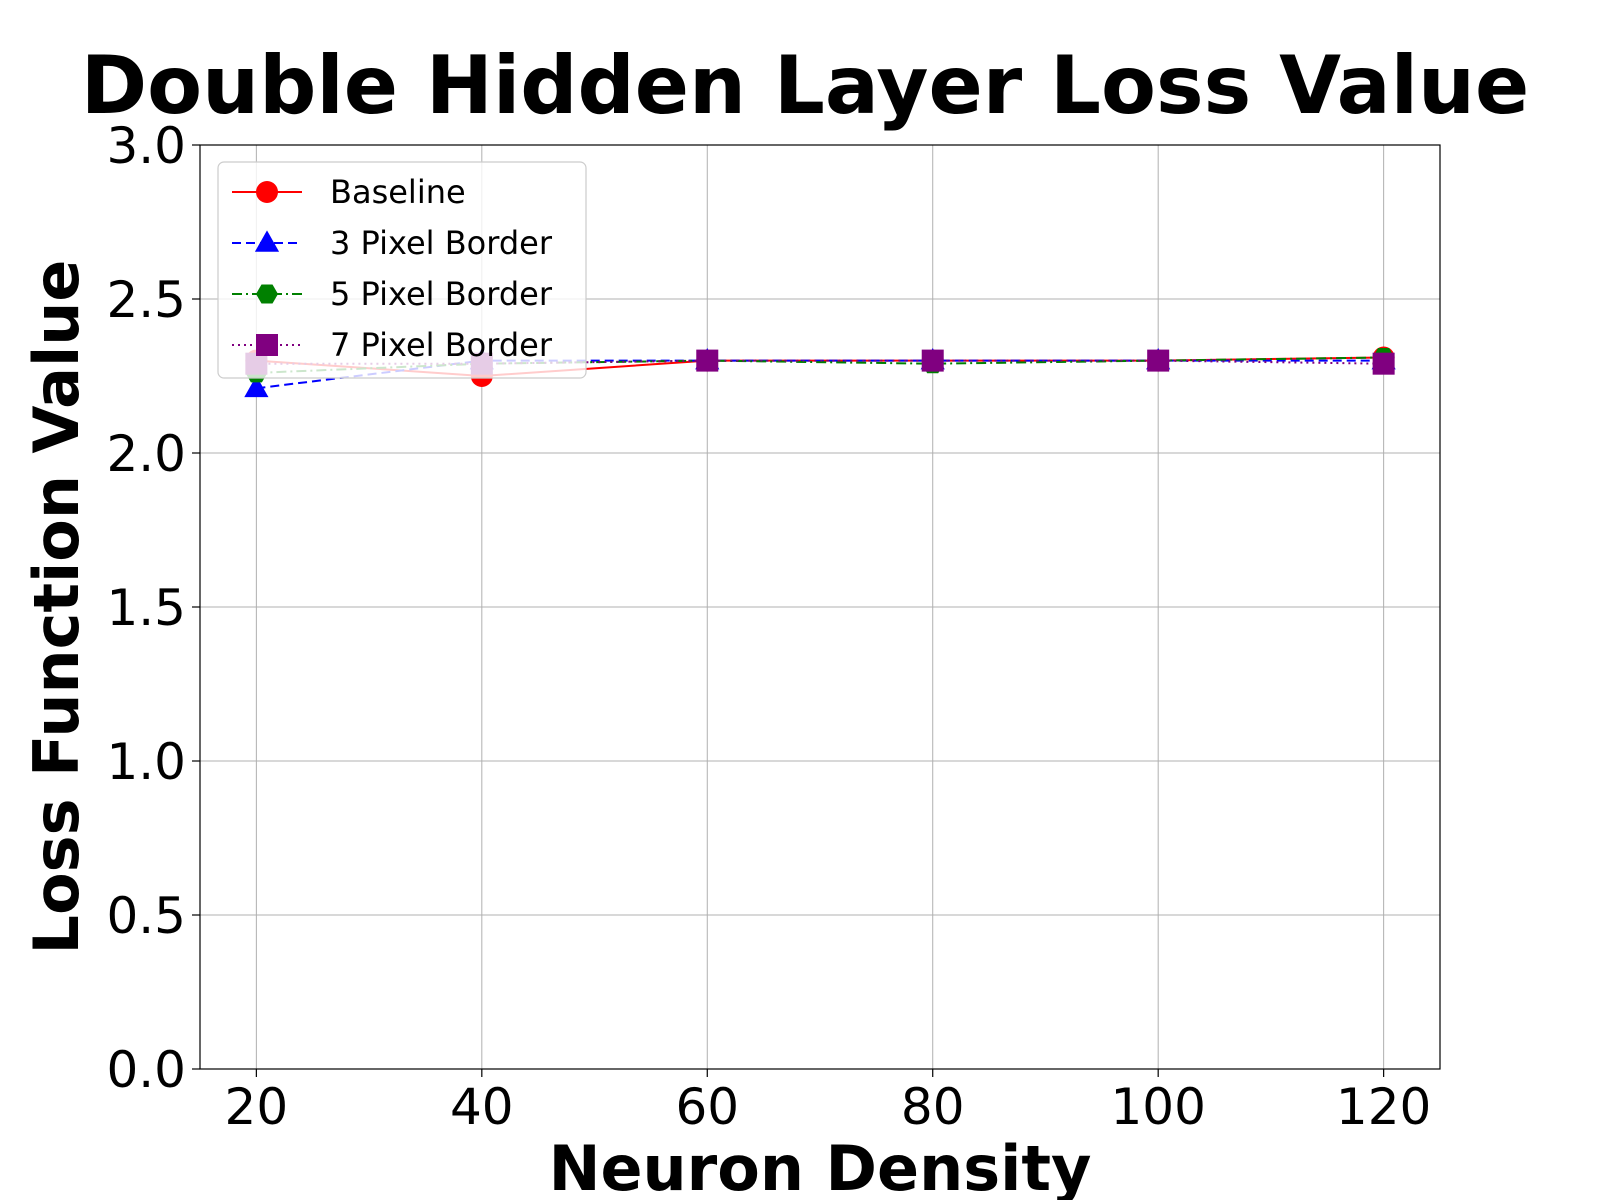  Describe the element at coordinates (441, 243) in the screenshot. I see `legend-label-3-pixel-border: 3 Pixel Border` at that location.